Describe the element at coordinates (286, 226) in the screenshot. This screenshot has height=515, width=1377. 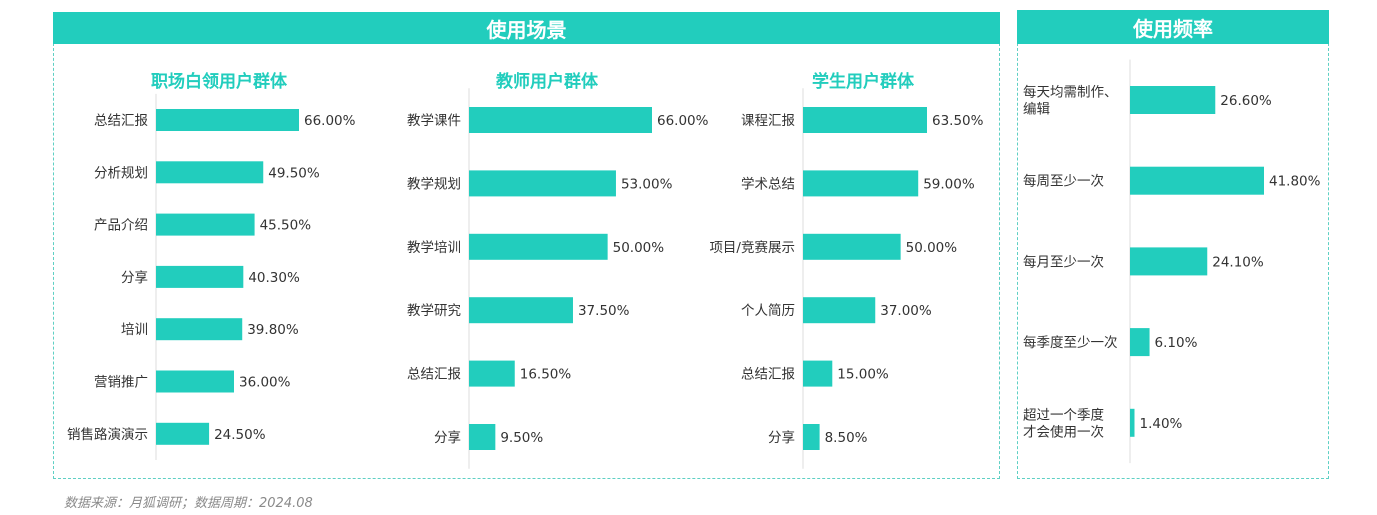
I see `data-label: 45.50%` at that location.